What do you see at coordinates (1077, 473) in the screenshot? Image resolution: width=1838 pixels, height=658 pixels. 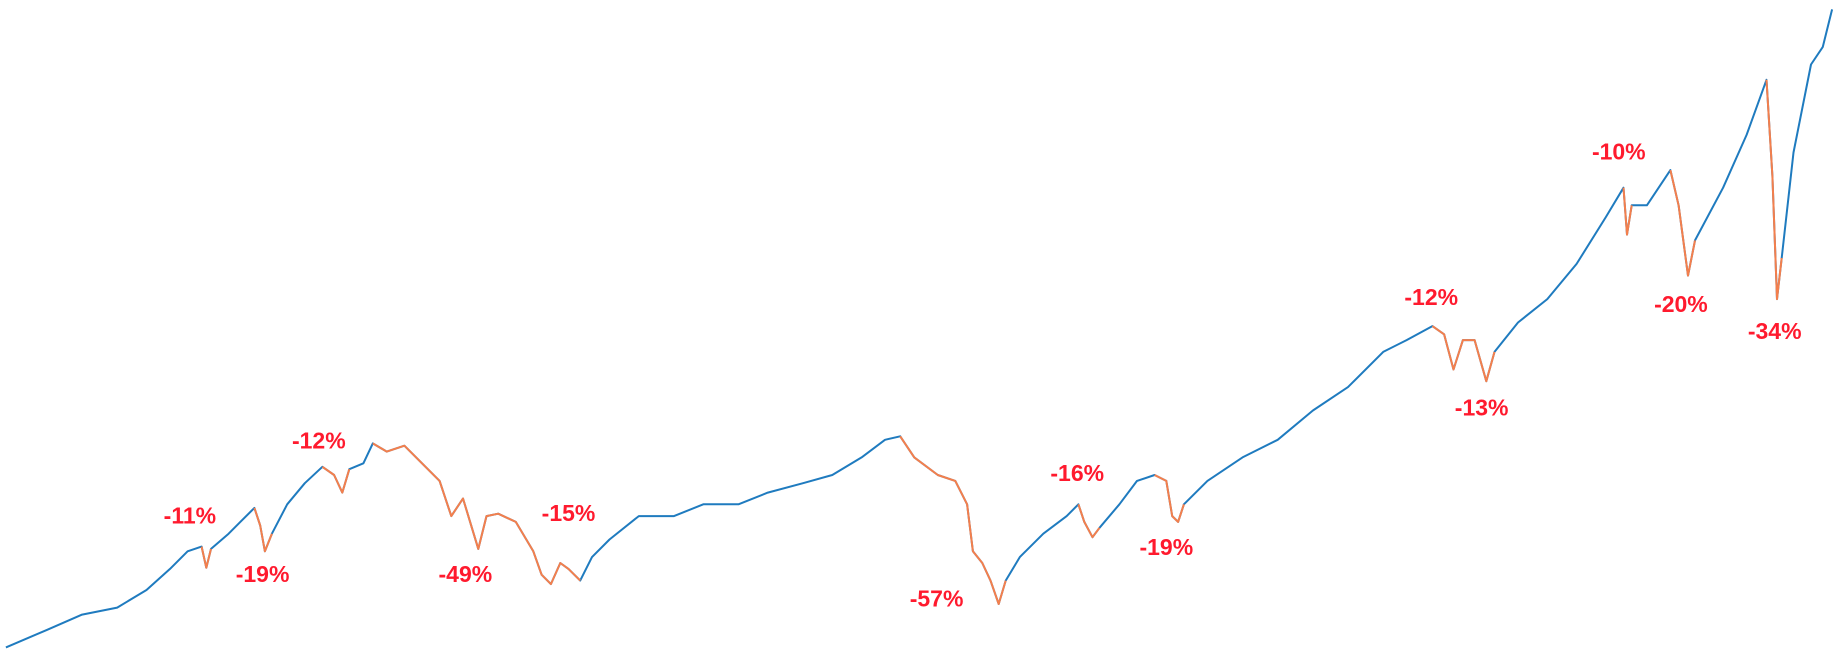 I see `drawdown-label: -16%` at bounding box center [1077, 473].